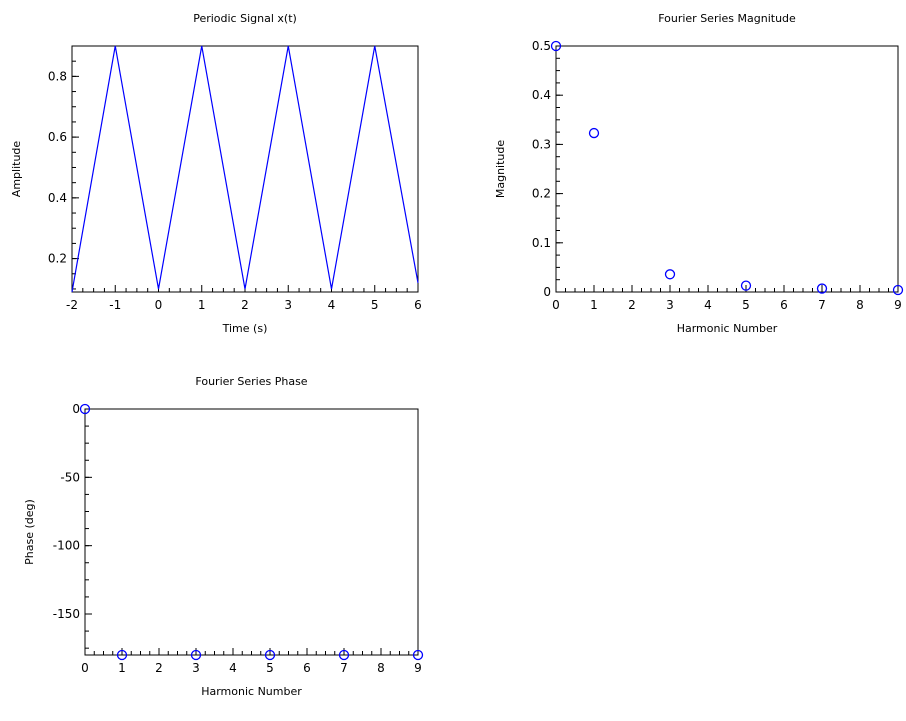  I want to click on x-axis-label: Time (s), so click(245, 328).